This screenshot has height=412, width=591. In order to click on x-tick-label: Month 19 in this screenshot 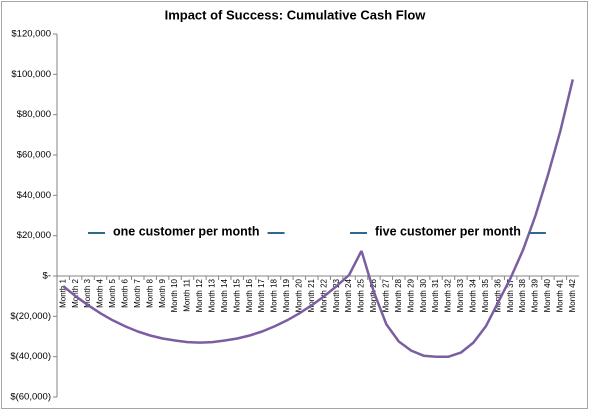, I will do `click(286, 295)`.